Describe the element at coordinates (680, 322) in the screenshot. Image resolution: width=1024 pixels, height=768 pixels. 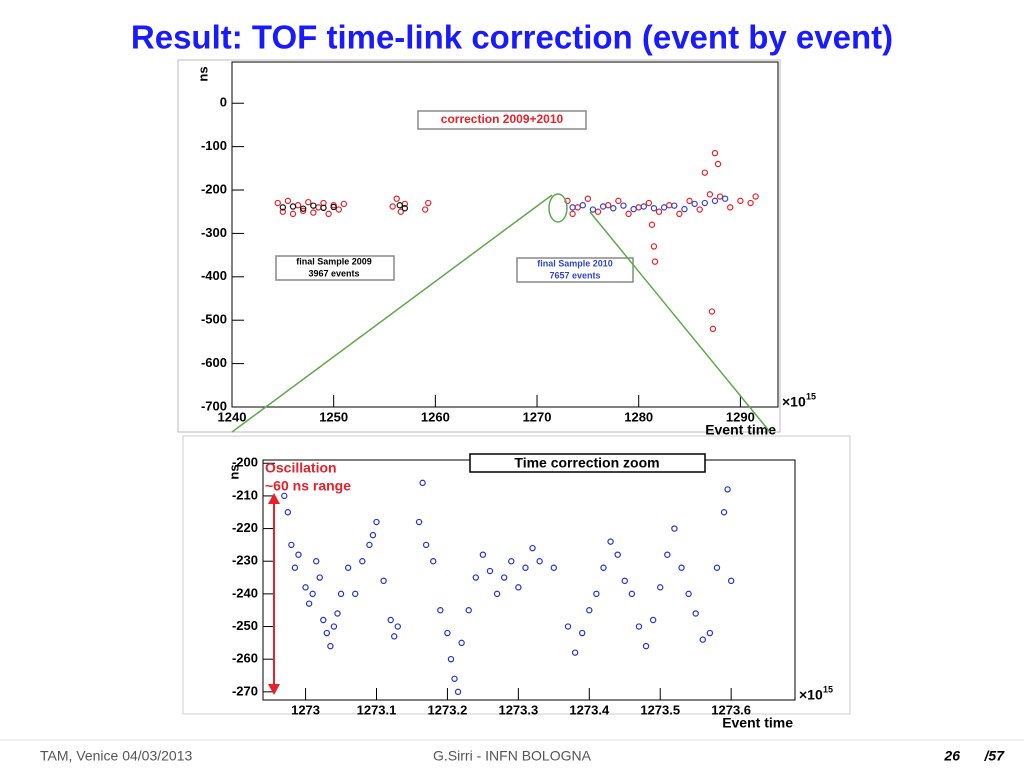
I see `zoom-line` at that location.